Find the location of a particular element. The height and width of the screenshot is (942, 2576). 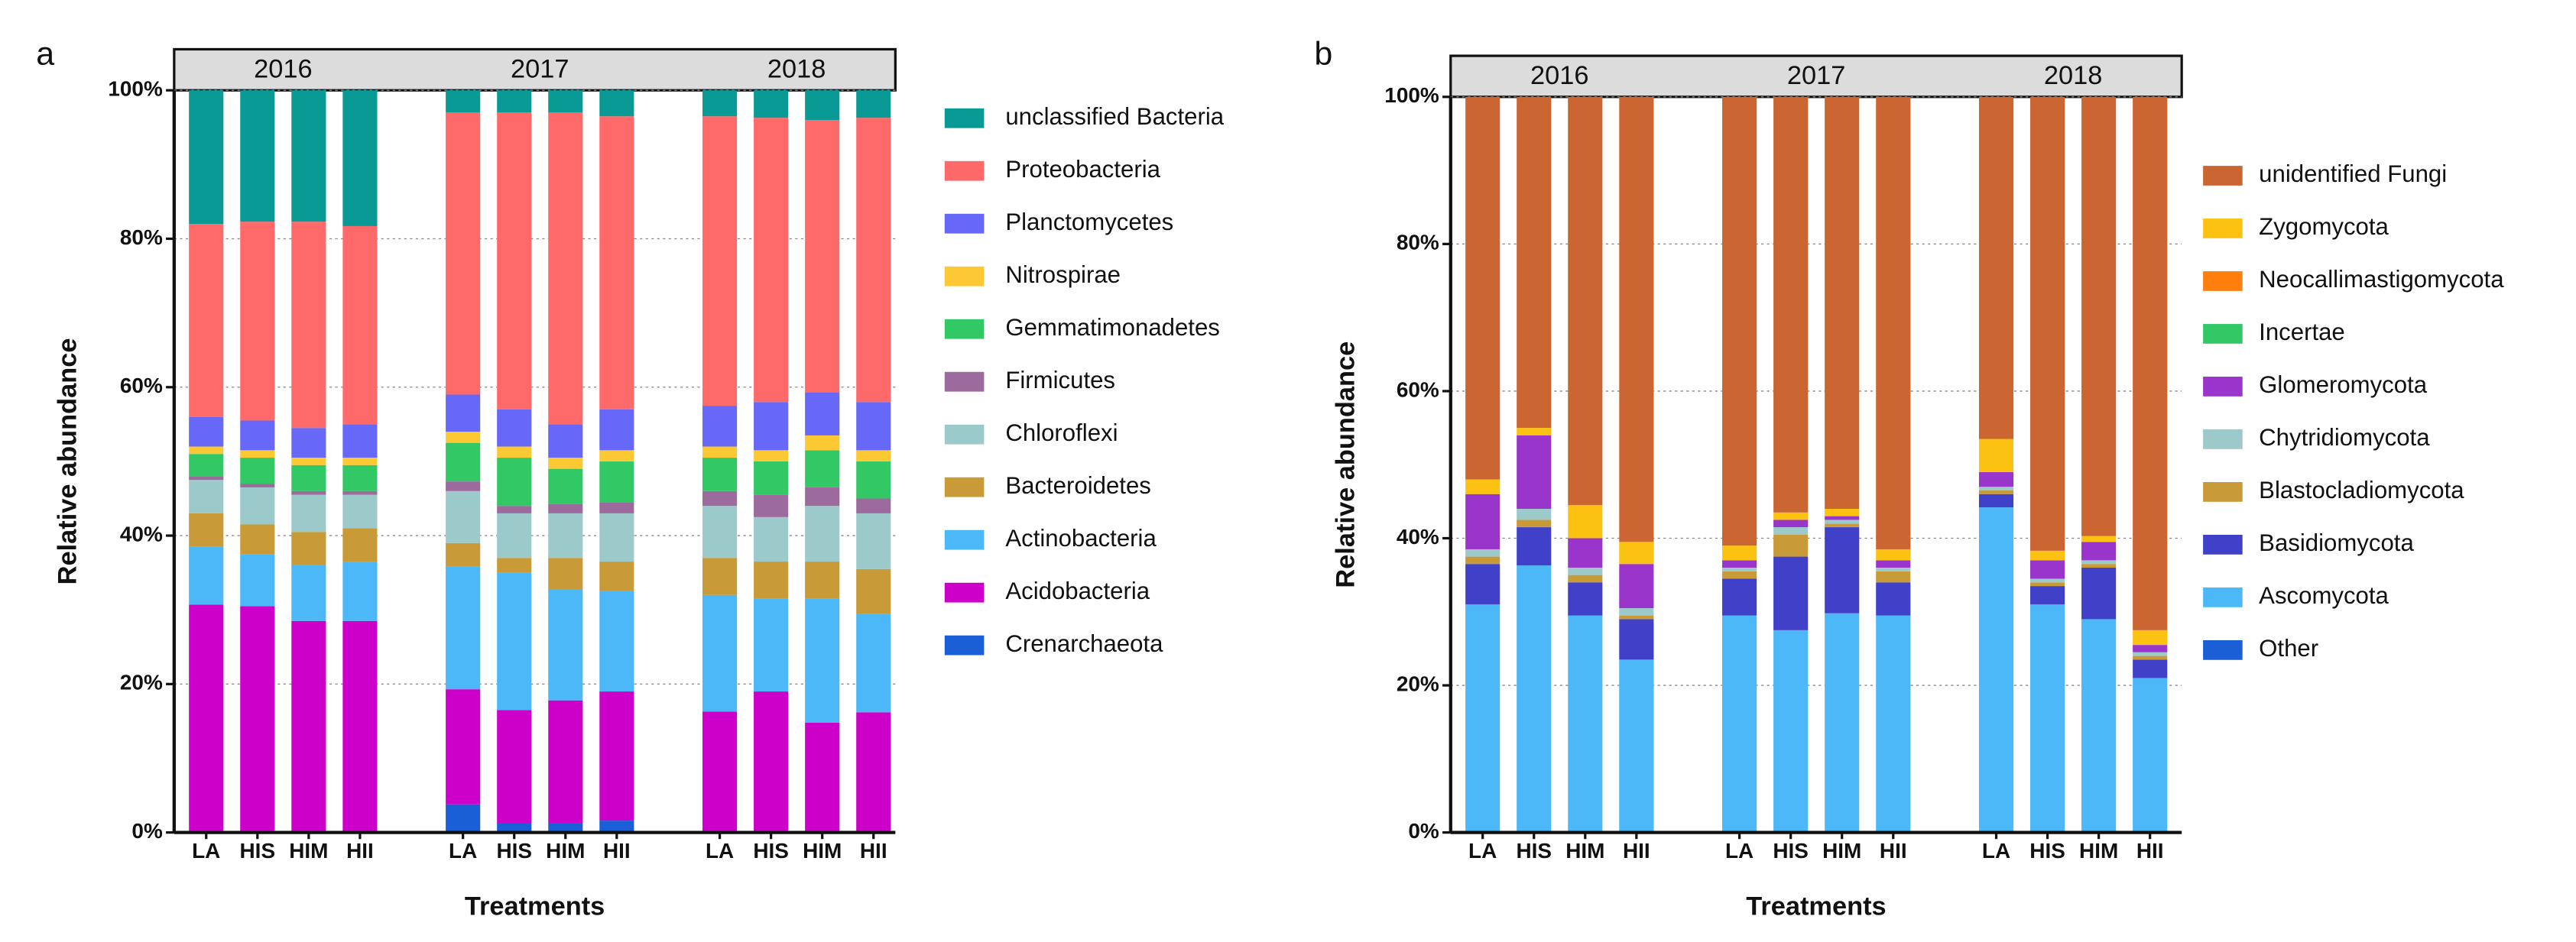

y-tick-label: 0% is located at coordinates (1423, 831).